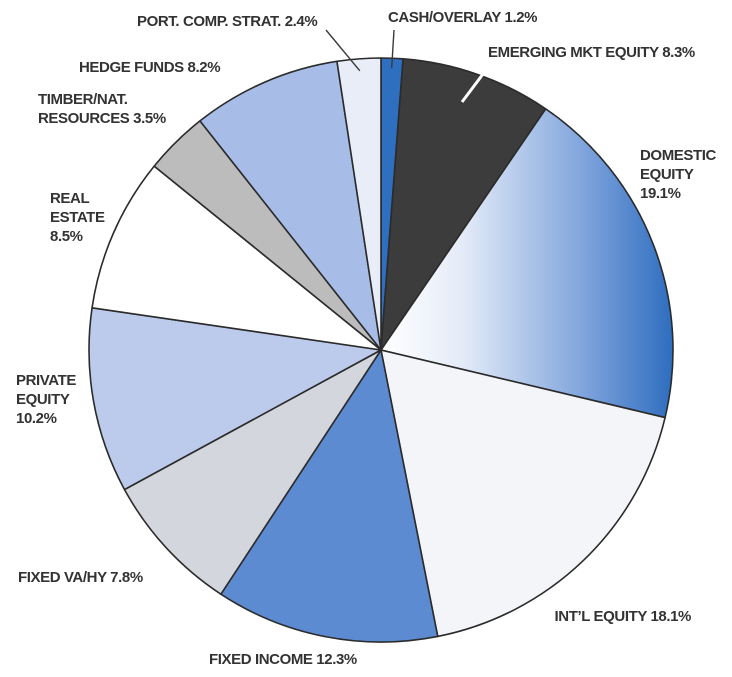 This screenshot has width=732, height=677. Describe the element at coordinates (660, 193) in the screenshot. I see `slice-label-line: 19.1%` at that location.